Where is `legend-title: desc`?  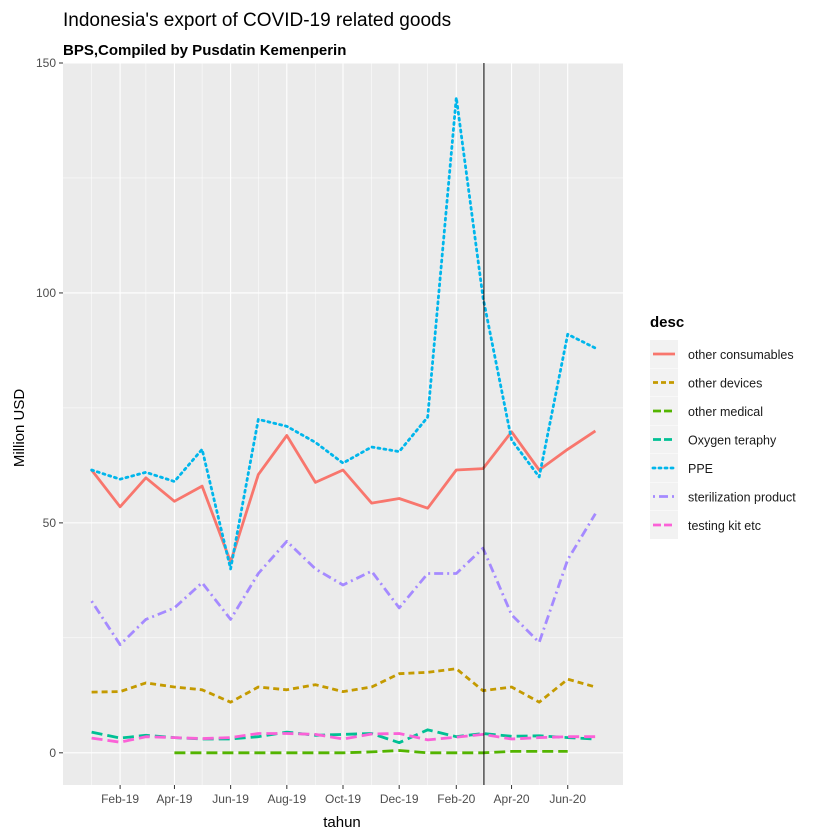 legend-title: desc is located at coordinates (667, 322).